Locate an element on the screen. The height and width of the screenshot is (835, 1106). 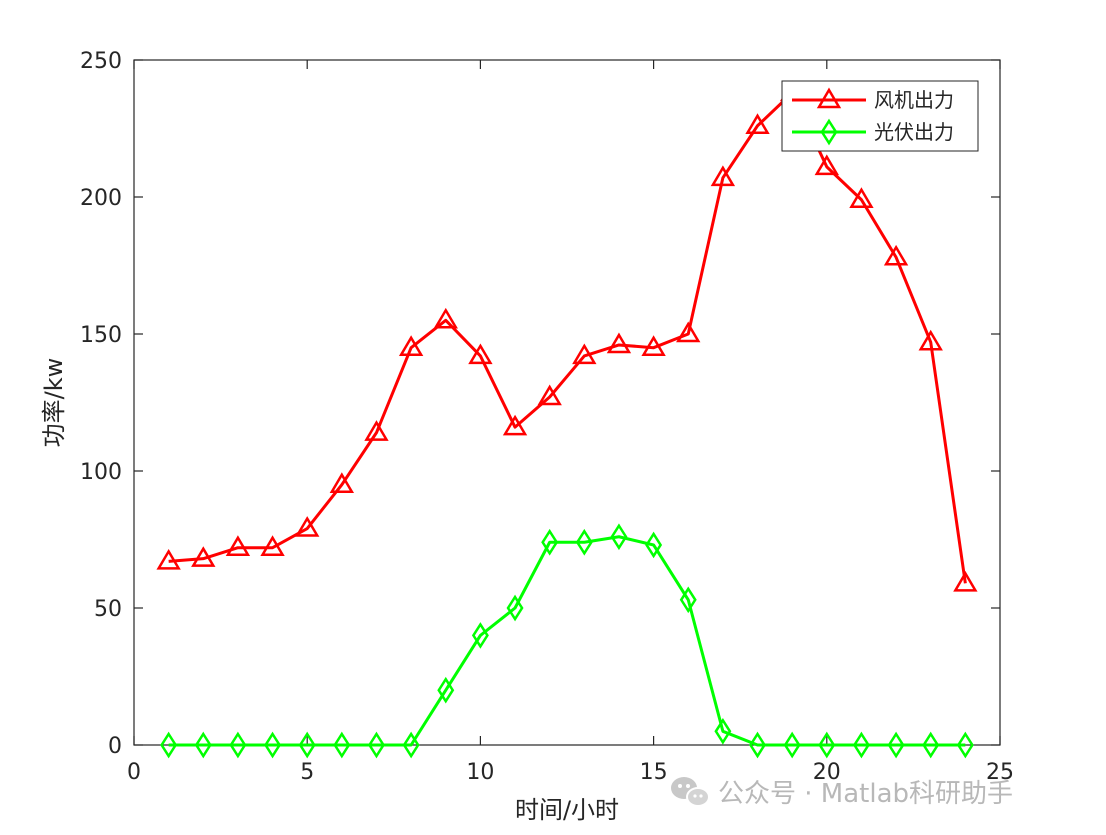
watermark-text: 公众号 · Matlab科研助手 is located at coordinates (865, 794).